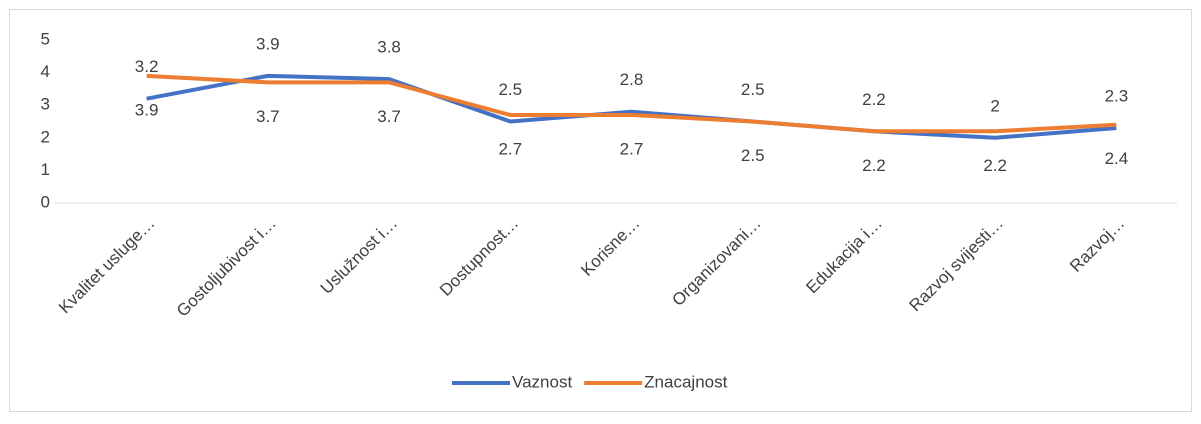 Image resolution: width=1201 pixels, height=424 pixels. I want to click on legend-label: Vaznost, so click(542, 381).